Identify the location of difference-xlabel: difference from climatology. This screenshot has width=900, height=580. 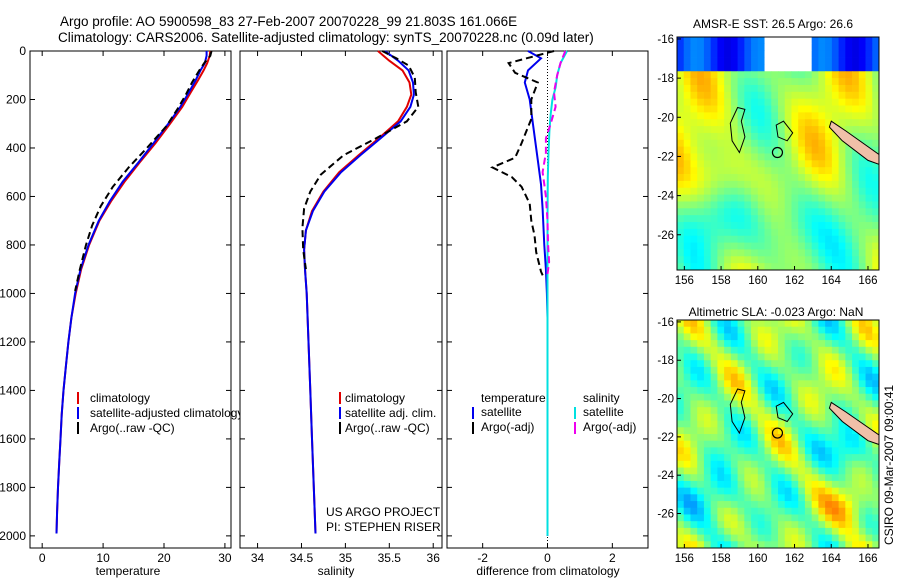
(547, 571).